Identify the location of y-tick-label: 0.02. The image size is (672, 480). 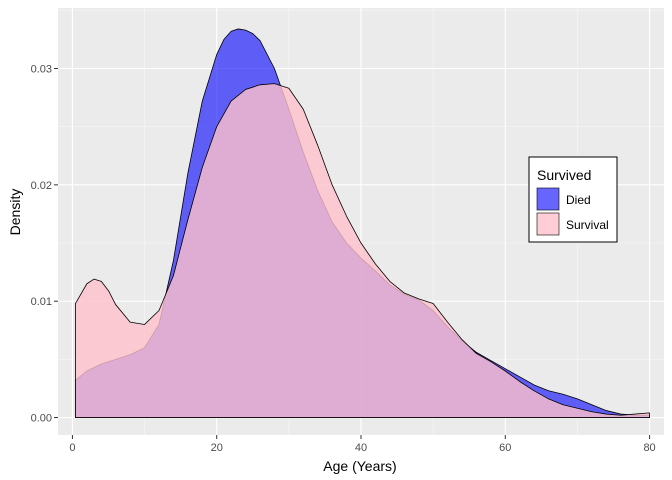
(41, 186).